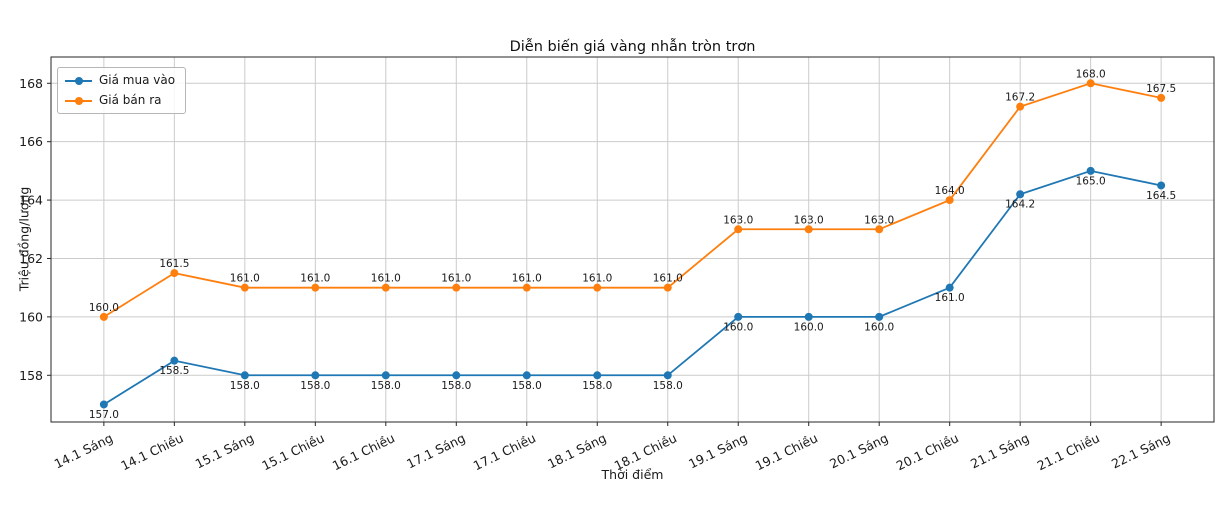 The image size is (1224, 530). What do you see at coordinates (632, 474) in the screenshot?
I see `x-axis-label: Thời điểm` at bounding box center [632, 474].